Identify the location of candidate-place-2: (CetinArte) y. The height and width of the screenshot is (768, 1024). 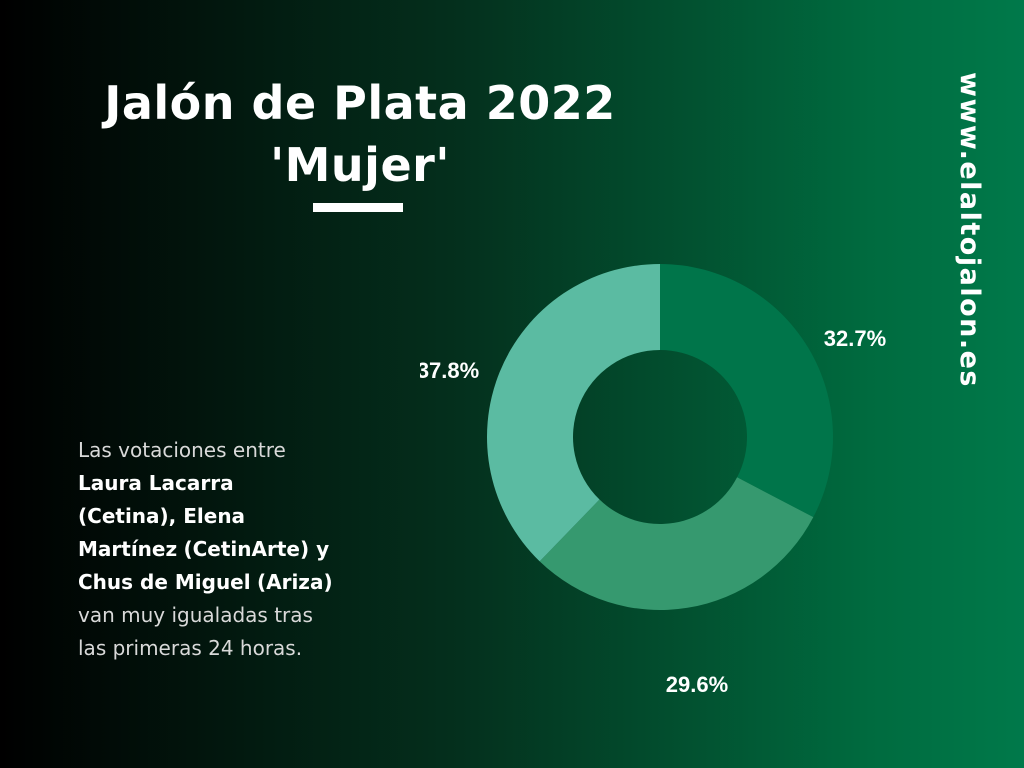
(256, 549).